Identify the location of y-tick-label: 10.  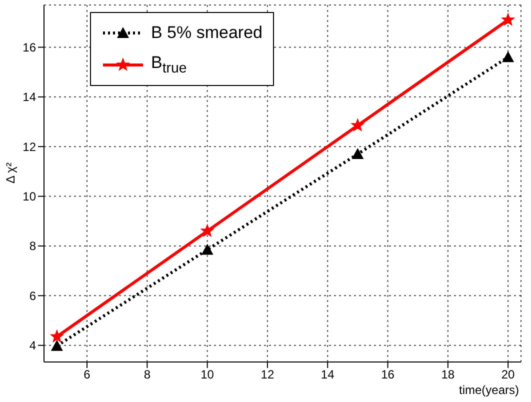
(29, 197).